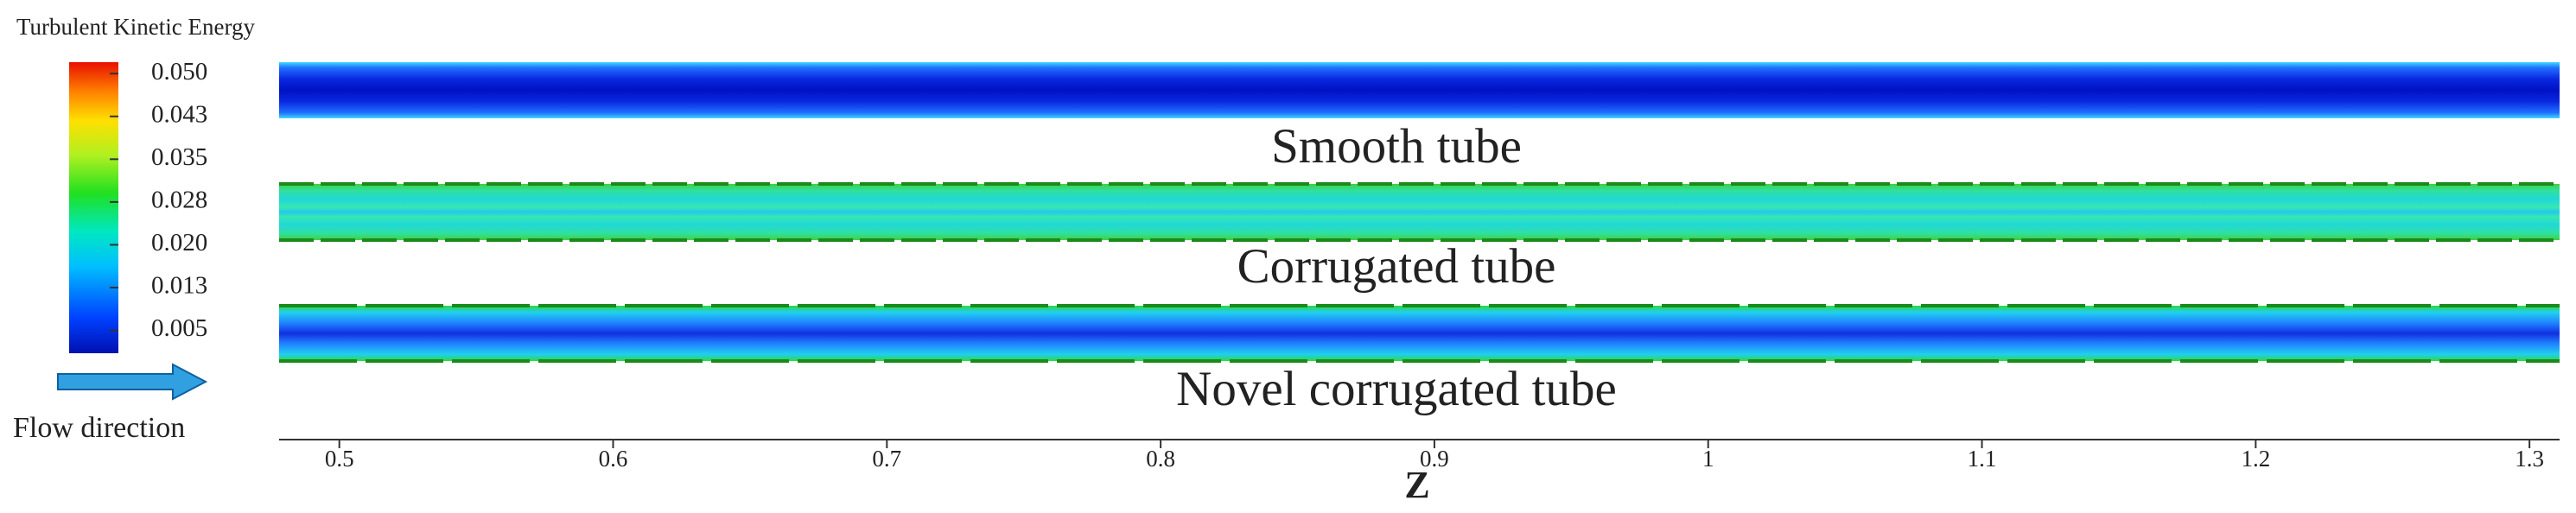 The height and width of the screenshot is (513, 2576). I want to click on colorbar, so click(94, 207).